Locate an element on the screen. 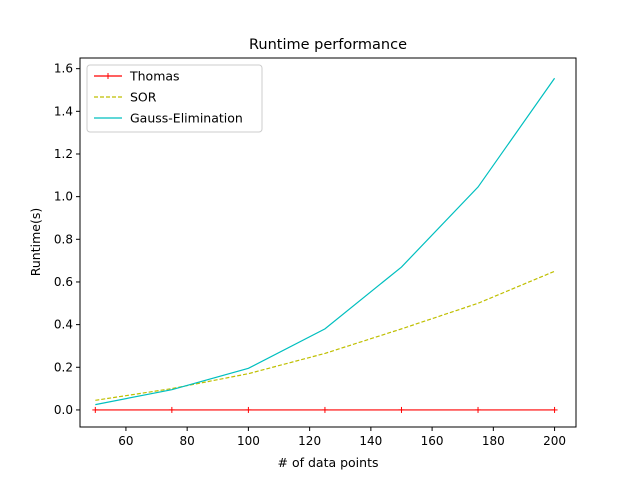  x-tick-label: 180 is located at coordinates (493, 441).